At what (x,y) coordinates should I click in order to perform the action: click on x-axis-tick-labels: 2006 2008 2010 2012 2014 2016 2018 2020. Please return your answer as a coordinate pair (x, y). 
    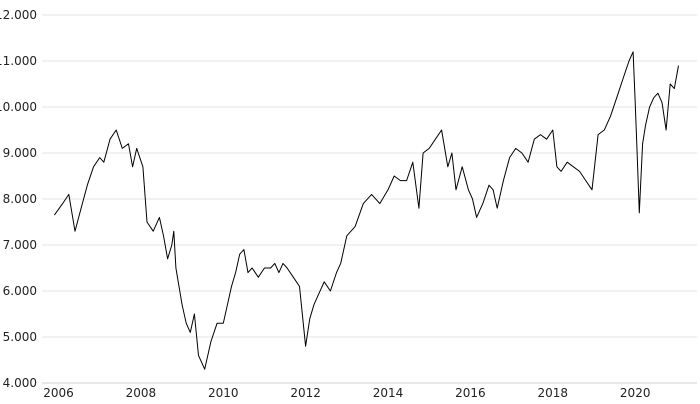
    Looking at the image, I should click on (346, 393).